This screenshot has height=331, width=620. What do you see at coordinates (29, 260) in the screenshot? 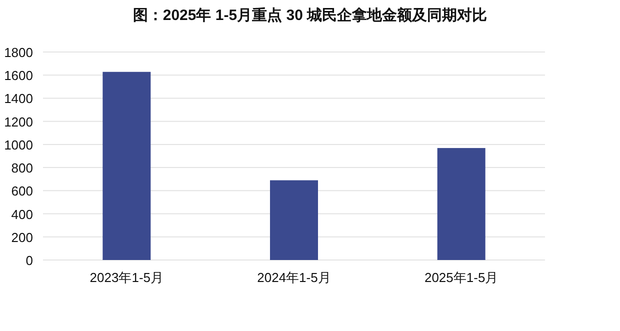
I see `y-tick-label: 0` at bounding box center [29, 260].